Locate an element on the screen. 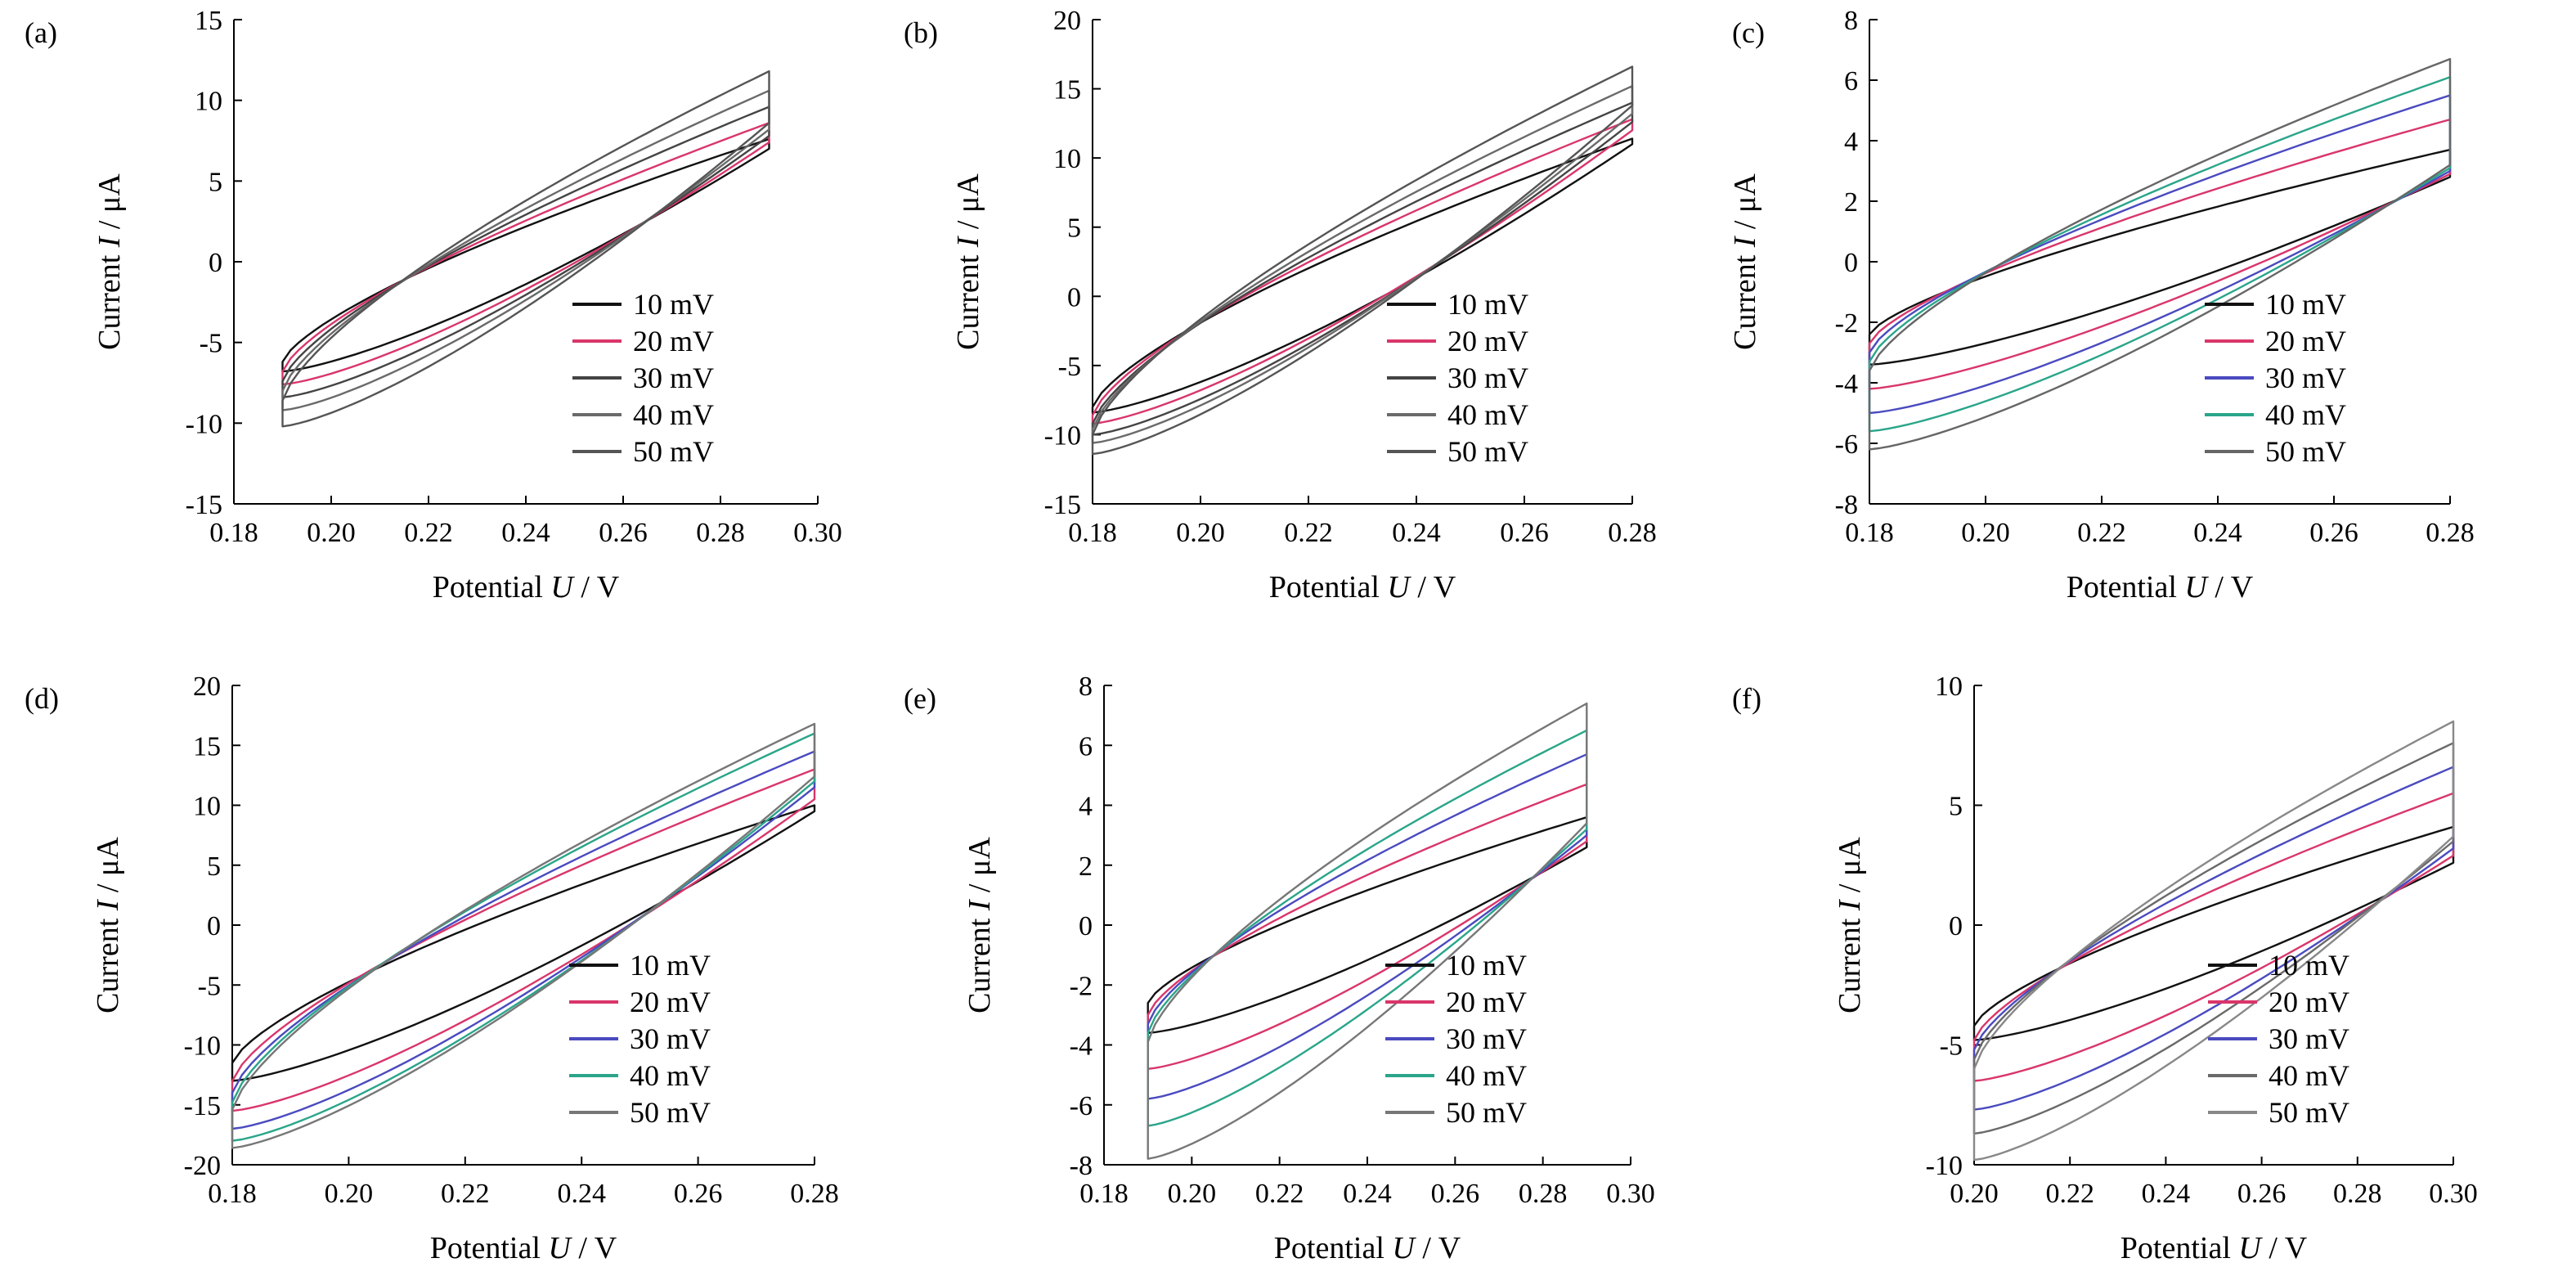 This screenshot has height=1285, width=2576. panel-label: (a) is located at coordinates (41, 33).